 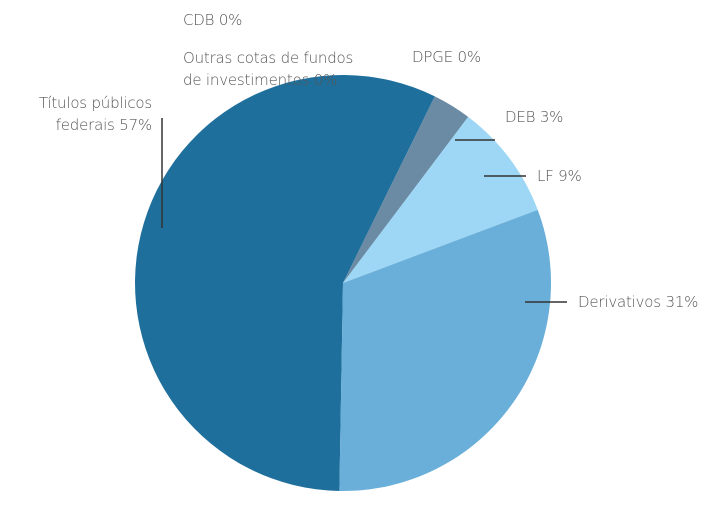 I want to click on value-label: 31%, so click(x=682, y=302).